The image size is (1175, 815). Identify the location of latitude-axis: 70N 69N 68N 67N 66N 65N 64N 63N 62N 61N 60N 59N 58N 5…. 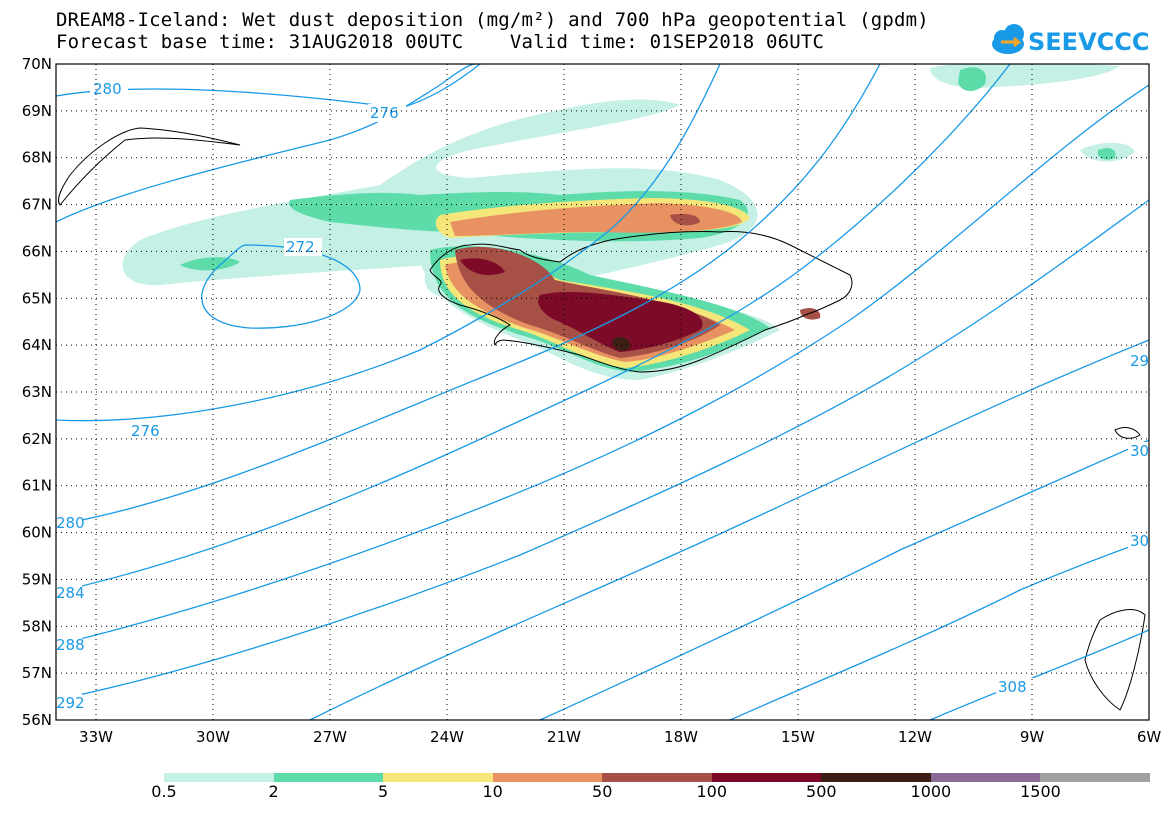
(37, 392).